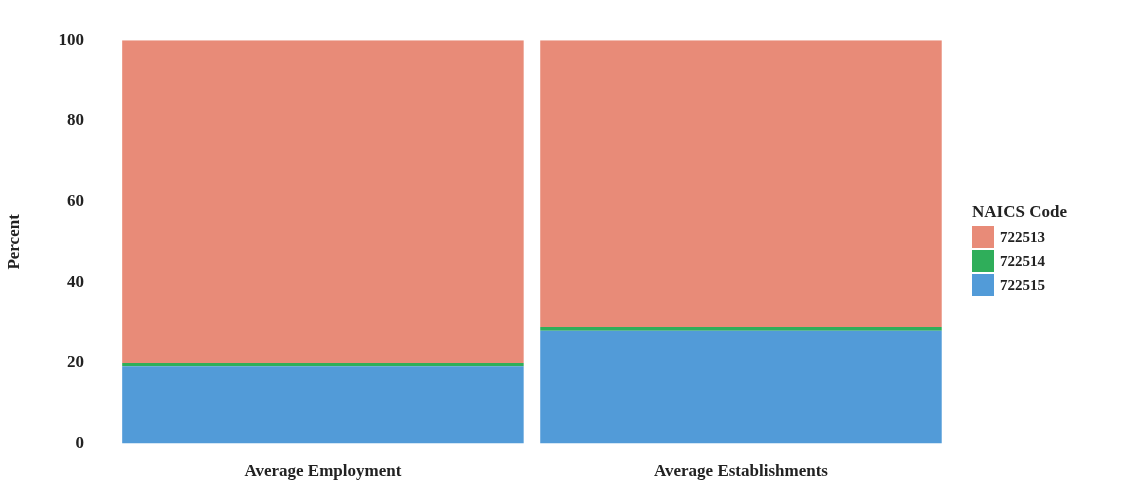 Image resolution: width=1146 pixels, height=500 pixels. Describe the element at coordinates (741, 471) in the screenshot. I see `x-tick-label: Average Establishments` at that location.